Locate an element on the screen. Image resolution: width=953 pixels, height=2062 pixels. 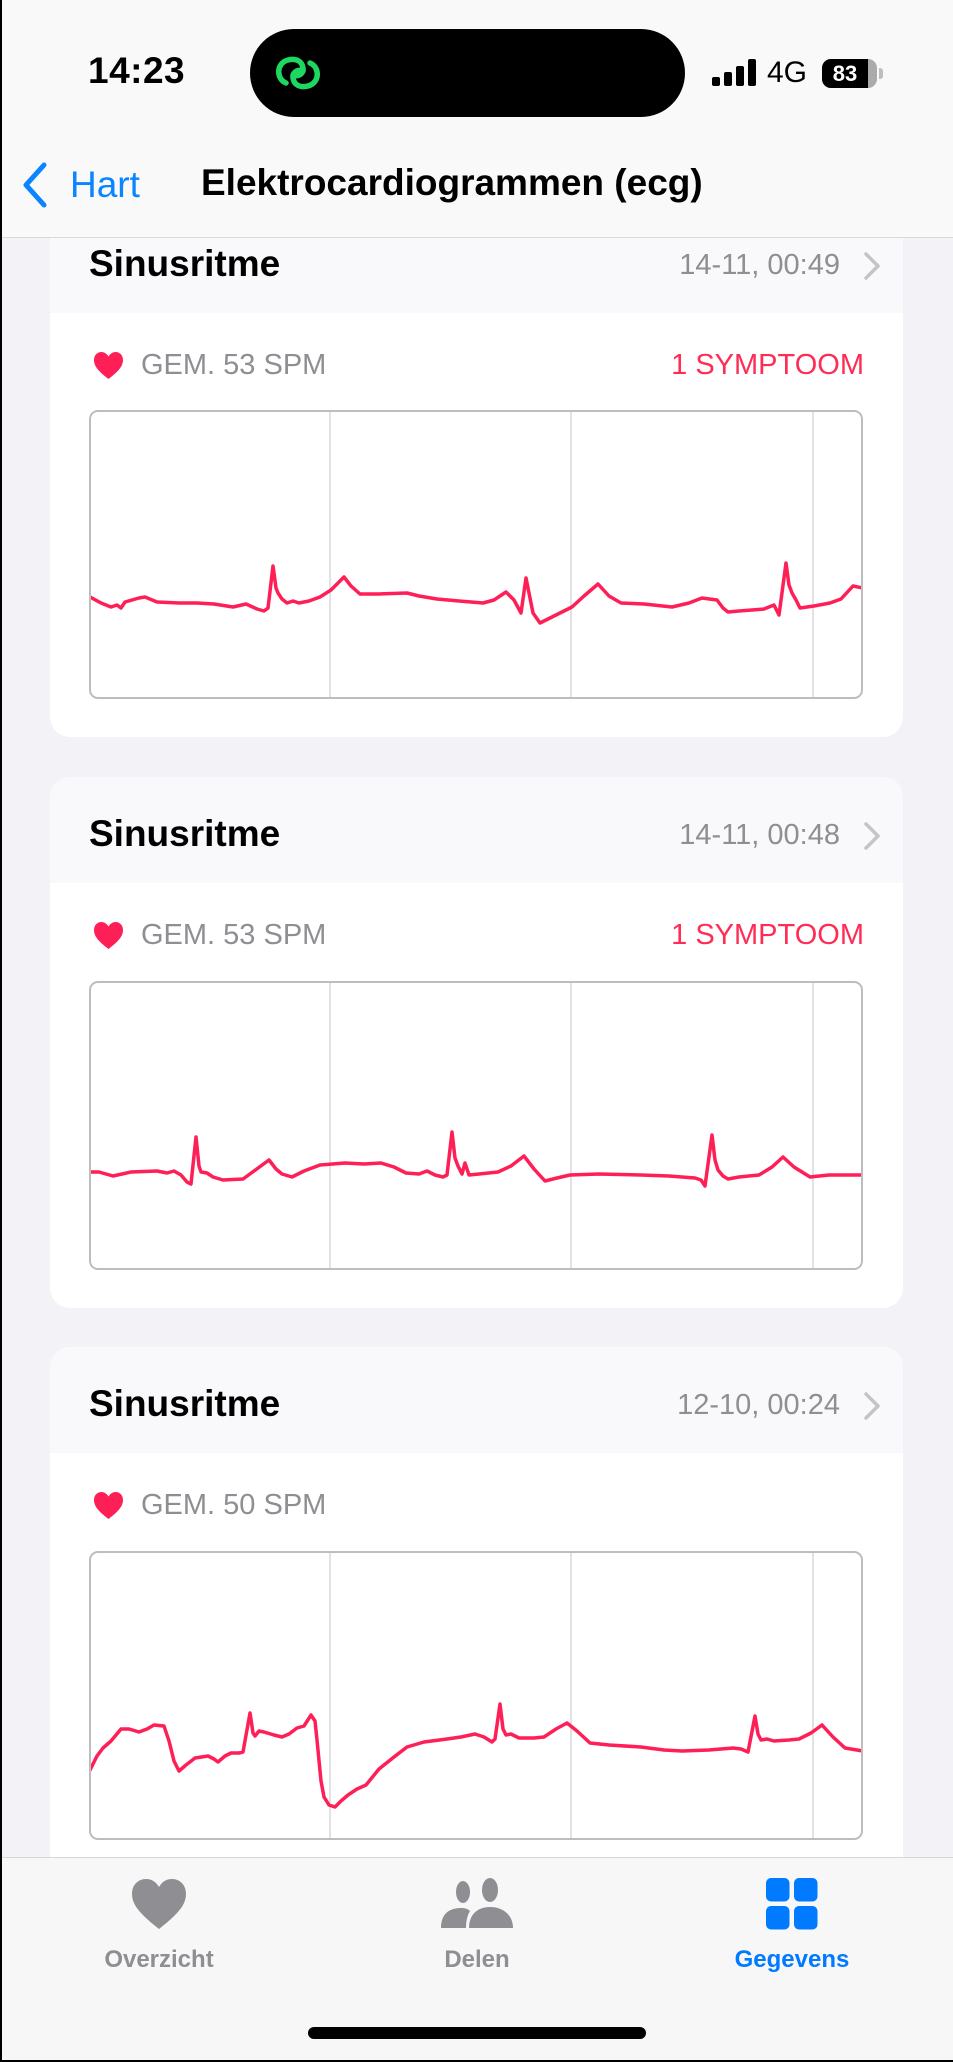
tab-gegevens: Gegevens is located at coordinates (792, 1928).